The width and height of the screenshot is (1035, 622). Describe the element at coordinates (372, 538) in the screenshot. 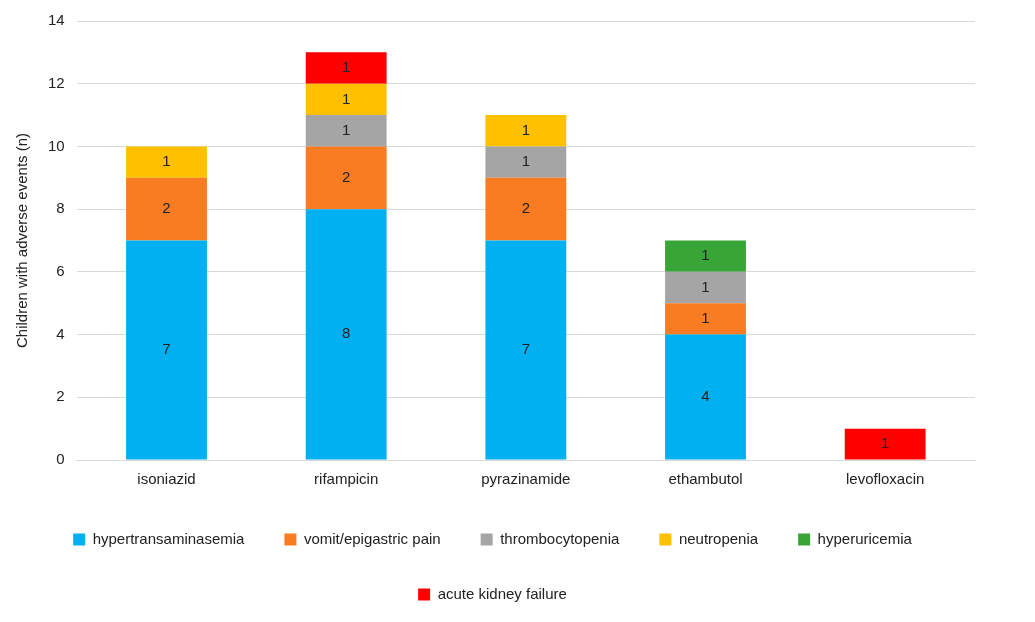

I see `legend-label: vomit/epigastric pain` at that location.